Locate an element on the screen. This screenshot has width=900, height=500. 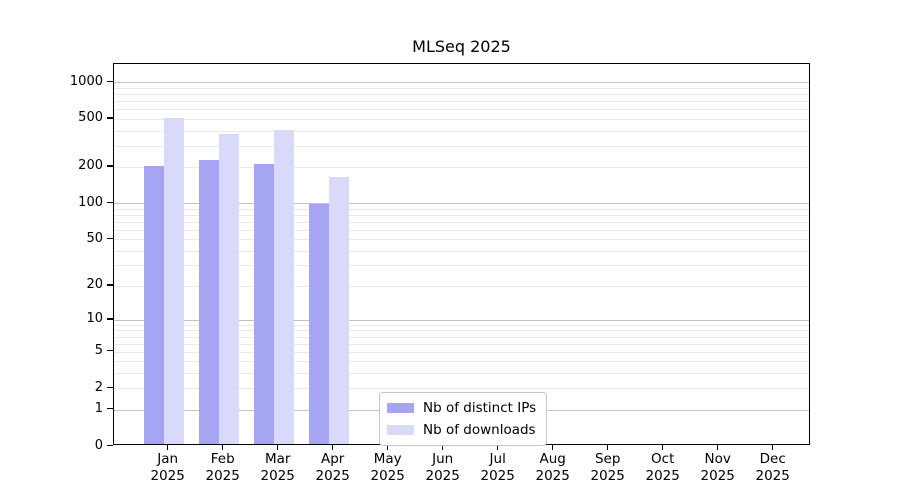
y-axis-tick-label: 1000 is located at coordinates (86, 81).